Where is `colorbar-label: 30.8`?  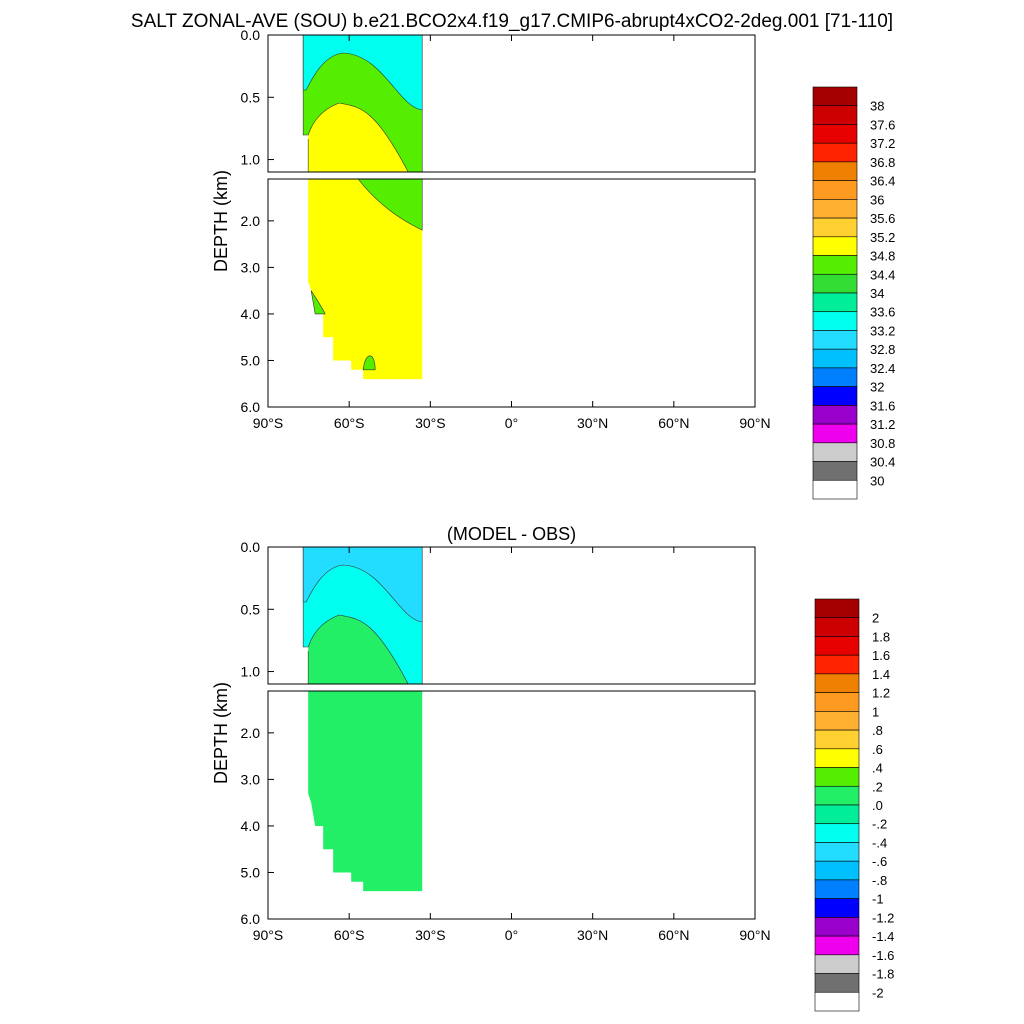 colorbar-label: 30.8 is located at coordinates (882, 443).